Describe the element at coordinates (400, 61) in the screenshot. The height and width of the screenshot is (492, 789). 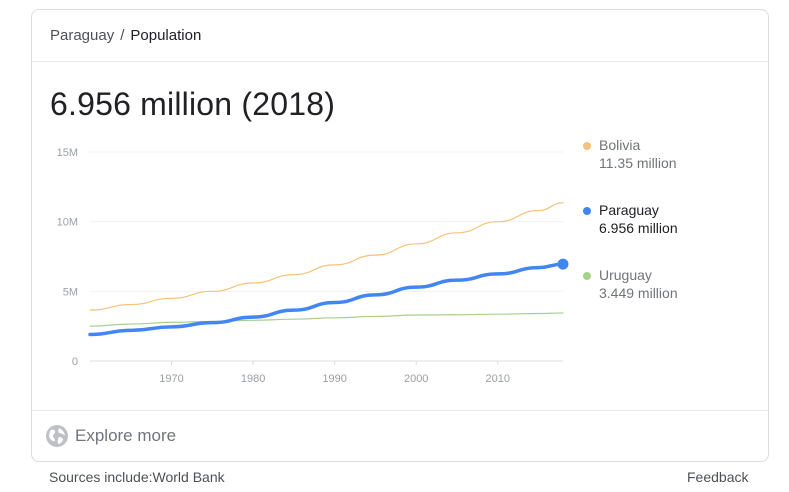
I see `header-divider` at that location.